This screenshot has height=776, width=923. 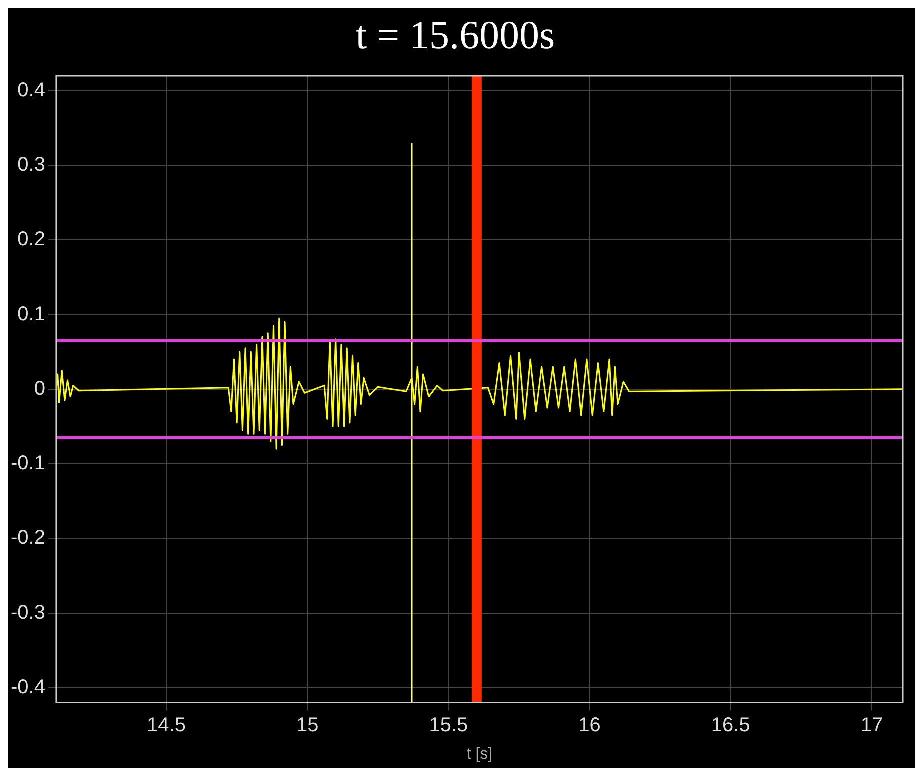 I want to click on x-tick-label: 15, so click(x=307, y=725).